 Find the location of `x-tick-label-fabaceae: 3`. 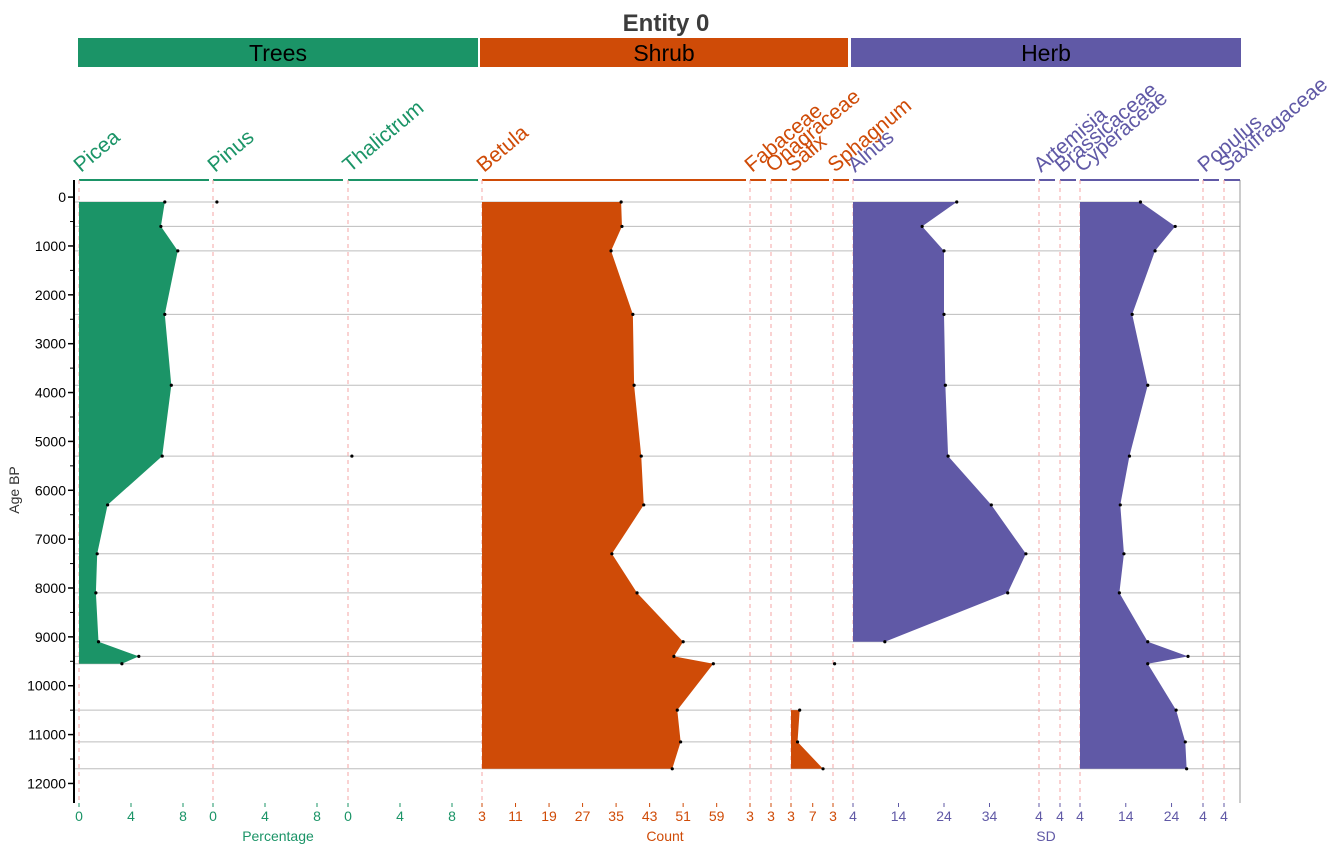

x-tick-label-fabaceae: 3 is located at coordinates (750, 816).